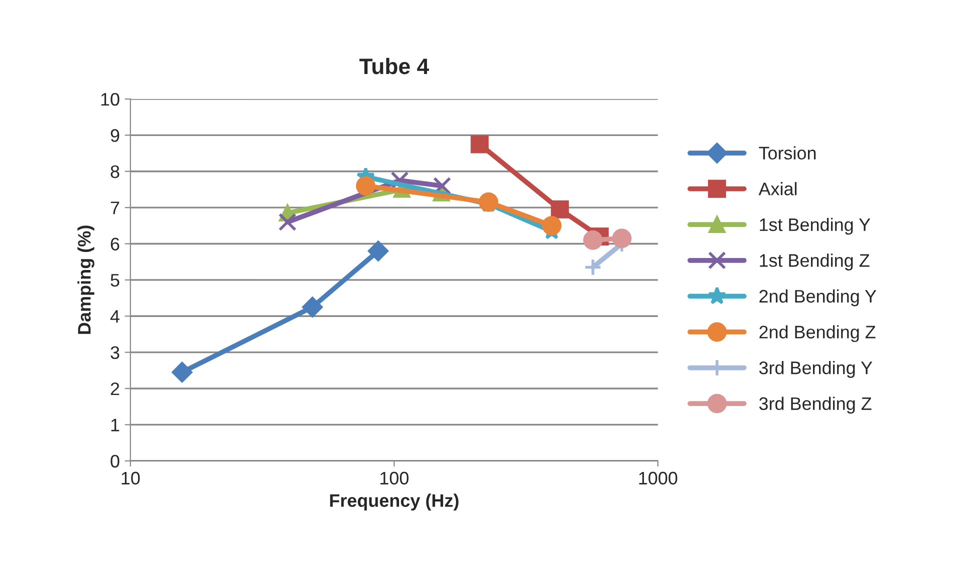 The width and height of the screenshot is (959, 579). What do you see at coordinates (658, 478) in the screenshot?
I see `x-tick-label: 1000` at bounding box center [658, 478].